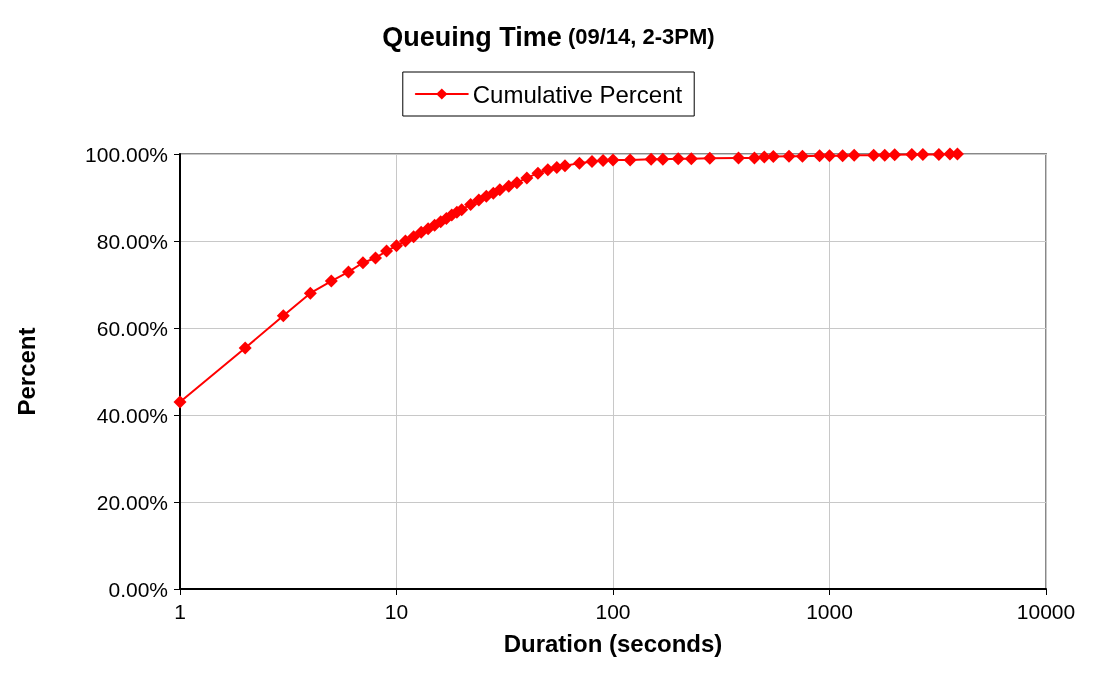 The width and height of the screenshot is (1097, 700). Describe the element at coordinates (132, 241) in the screenshot. I see `y-tick-label: 80.00%` at that location.